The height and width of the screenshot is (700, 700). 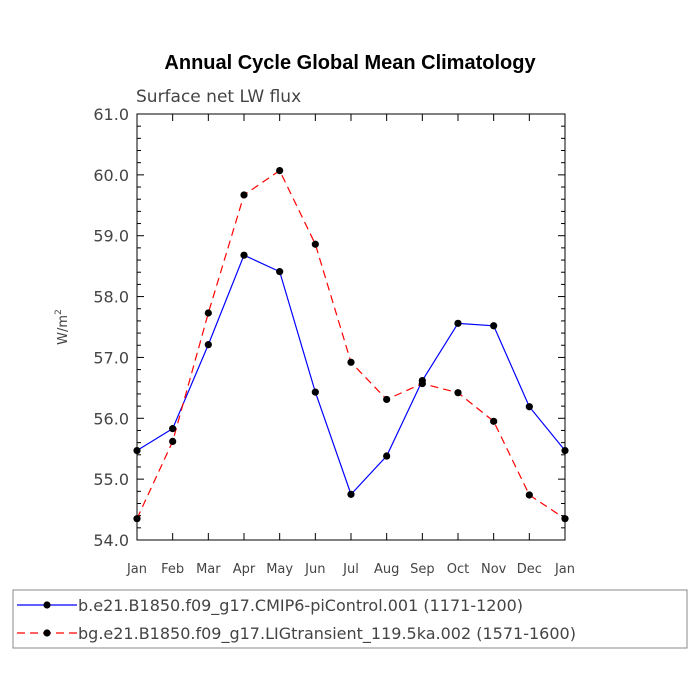 I want to click on ytick-label-3: 57.0, so click(x=111, y=357).